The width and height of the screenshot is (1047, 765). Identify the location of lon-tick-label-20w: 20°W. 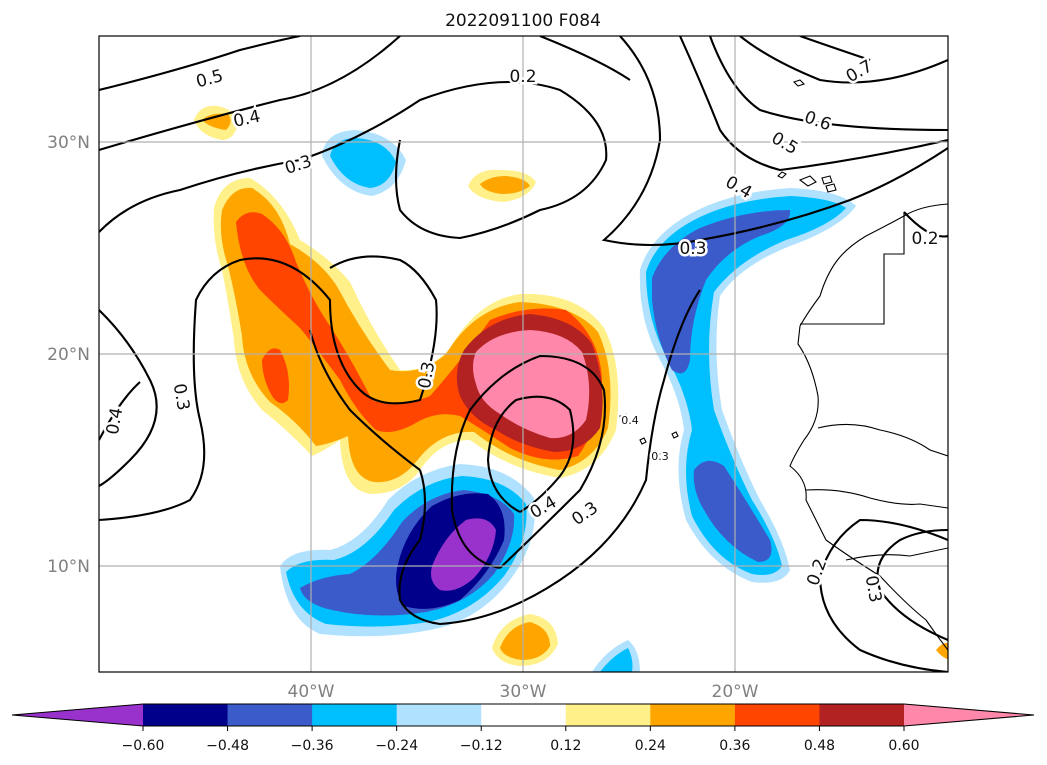
(735, 692).